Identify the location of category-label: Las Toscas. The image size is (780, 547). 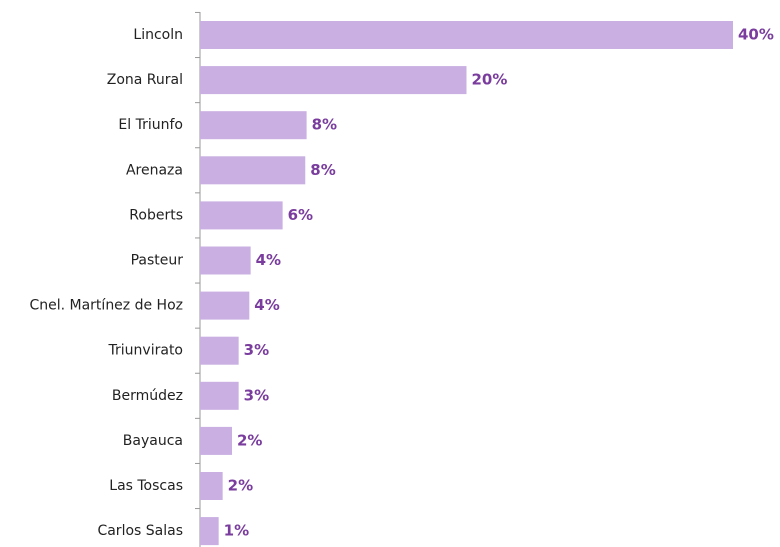
(146, 486).